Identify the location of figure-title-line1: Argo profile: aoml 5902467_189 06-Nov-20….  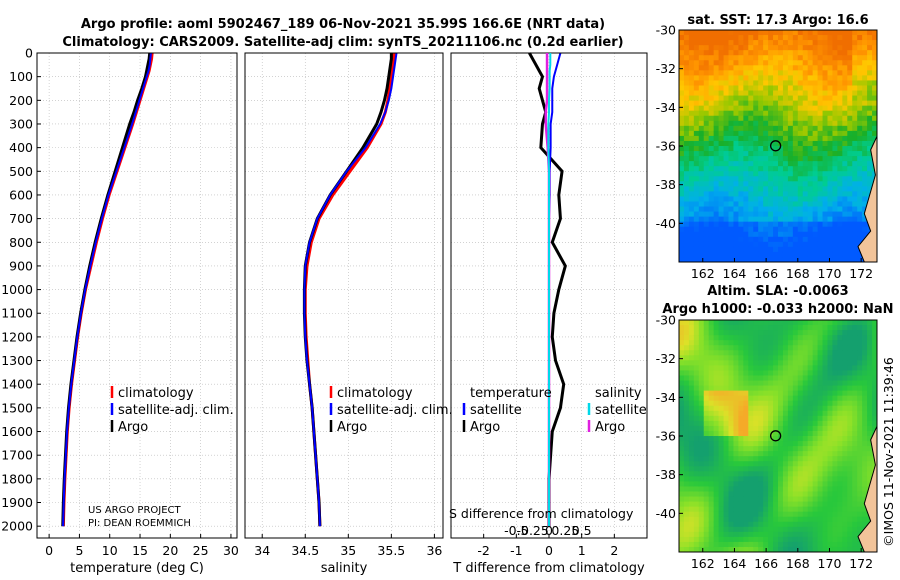
(343, 24).